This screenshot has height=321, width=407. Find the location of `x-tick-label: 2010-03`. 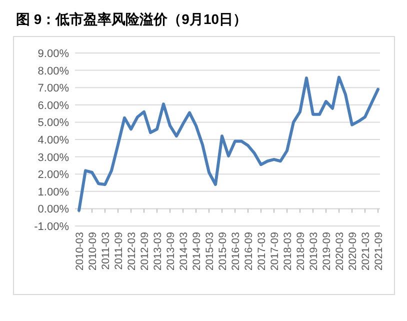

x-tick-label: 2010-03 is located at coordinates (80, 251).